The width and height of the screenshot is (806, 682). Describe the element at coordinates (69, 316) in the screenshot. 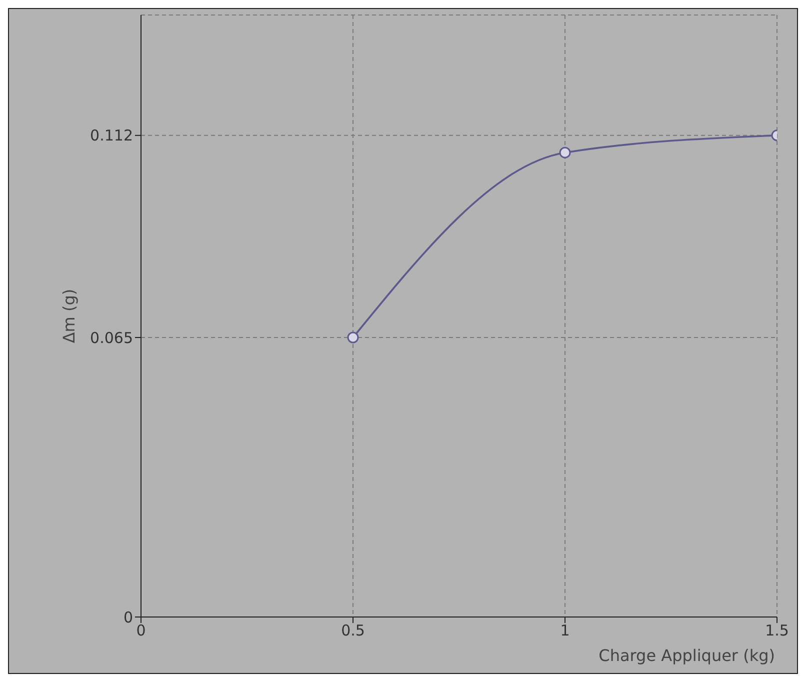

I see `y-axis-title: Δm (g)` at that location.